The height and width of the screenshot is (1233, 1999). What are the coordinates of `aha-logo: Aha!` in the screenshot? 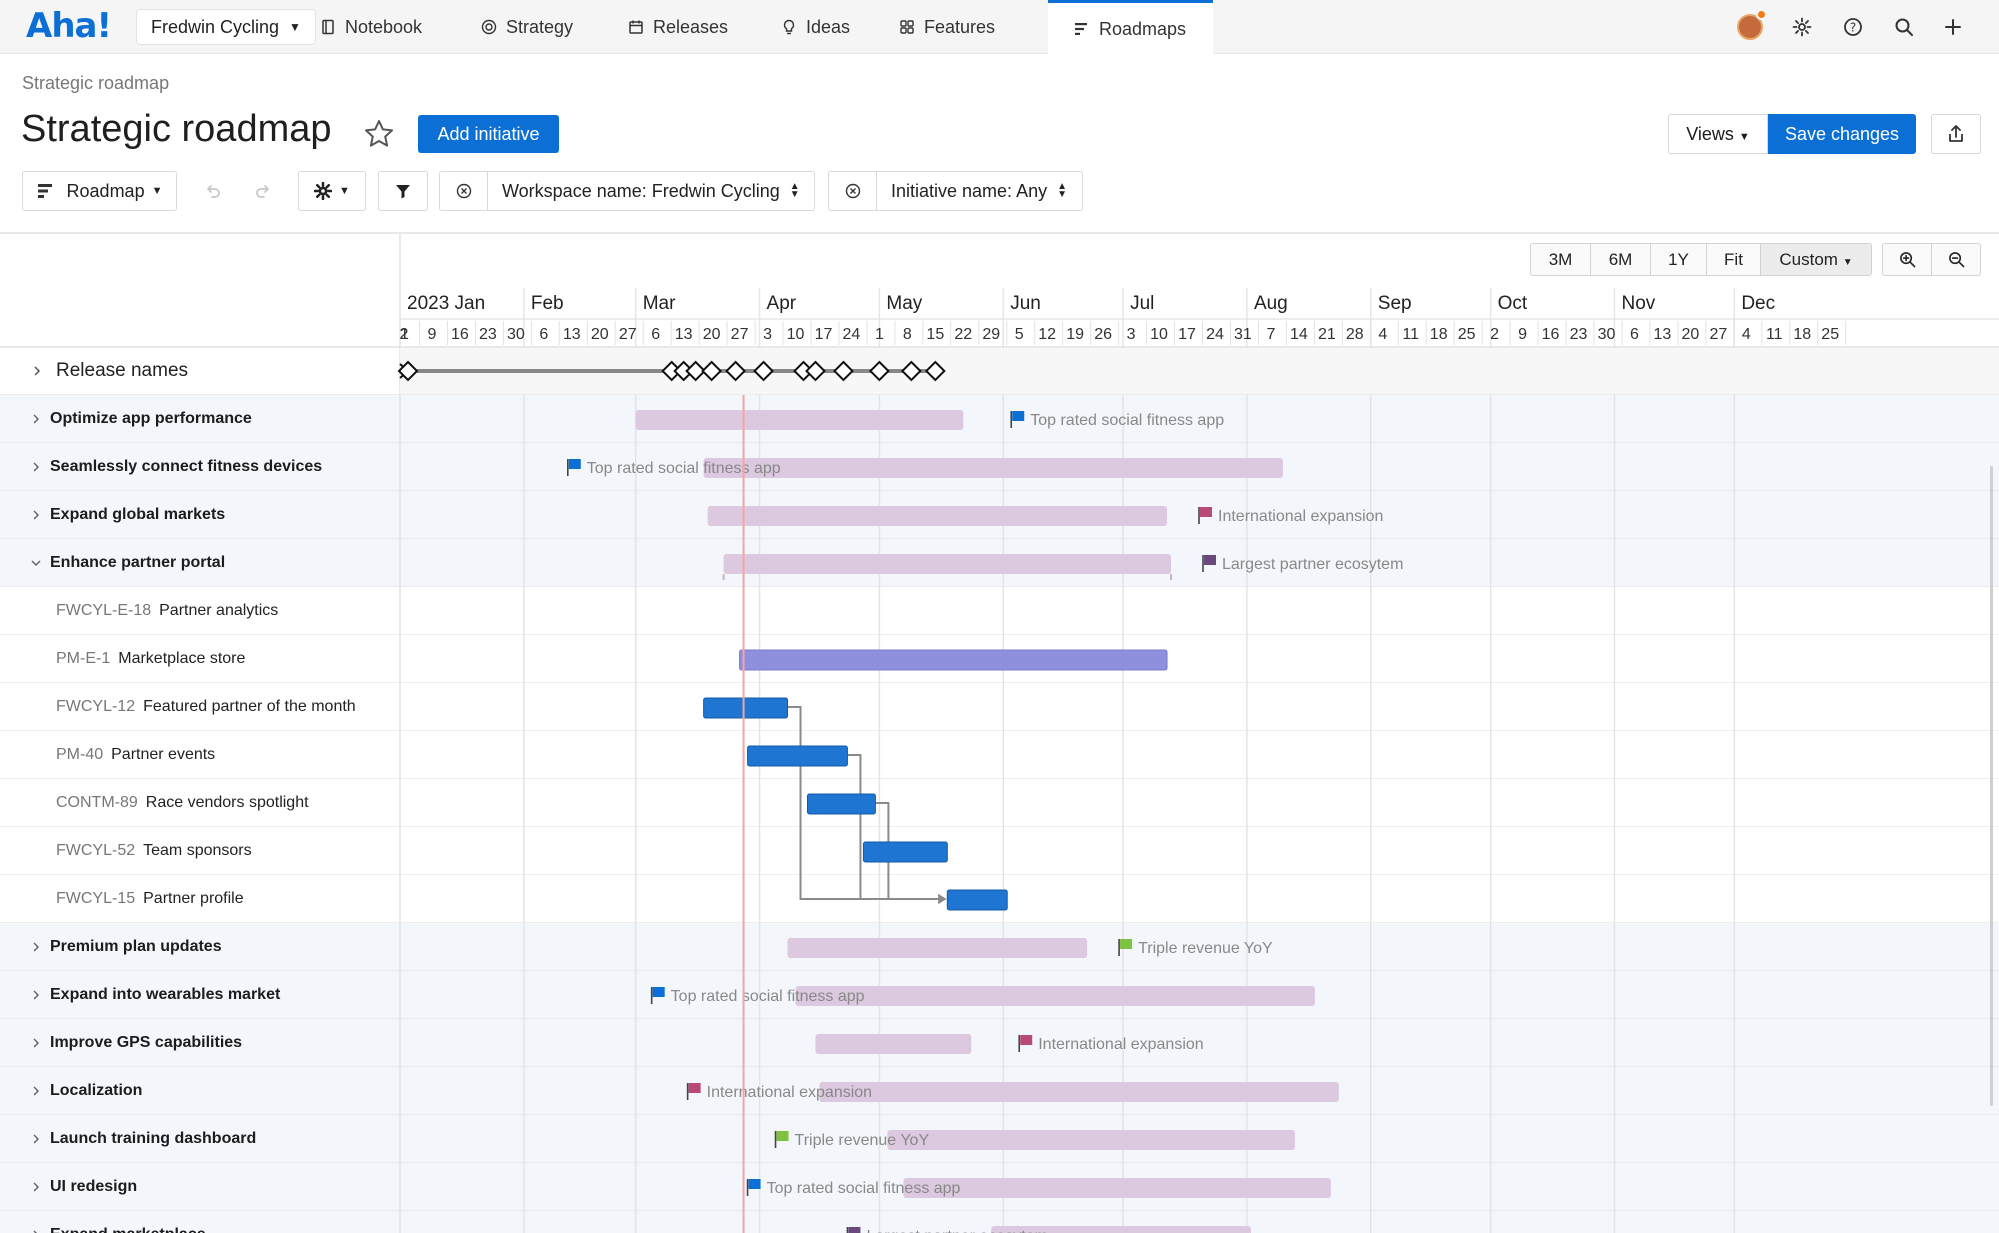 It's located at (69, 26).